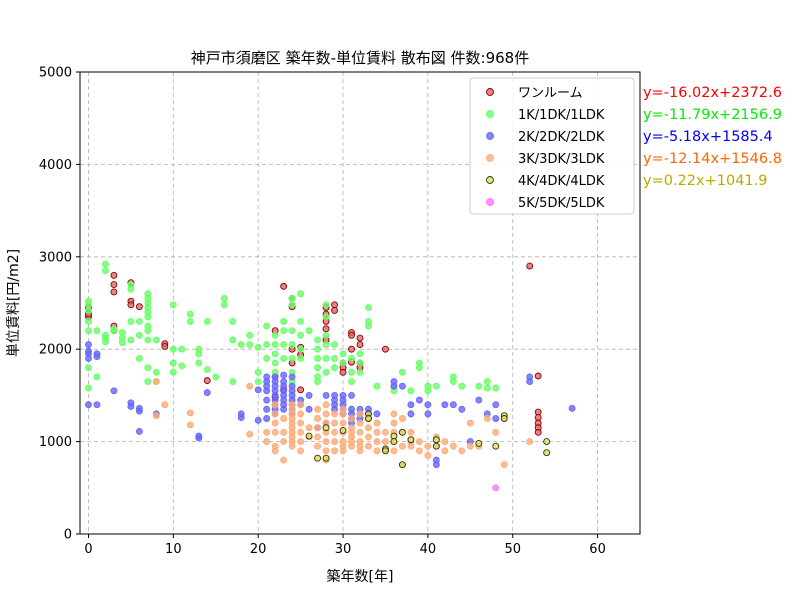 The image size is (800, 600). What do you see at coordinates (561, 203) in the screenshot?
I see `legend-label: 5K/5DK/5LDK` at bounding box center [561, 203].